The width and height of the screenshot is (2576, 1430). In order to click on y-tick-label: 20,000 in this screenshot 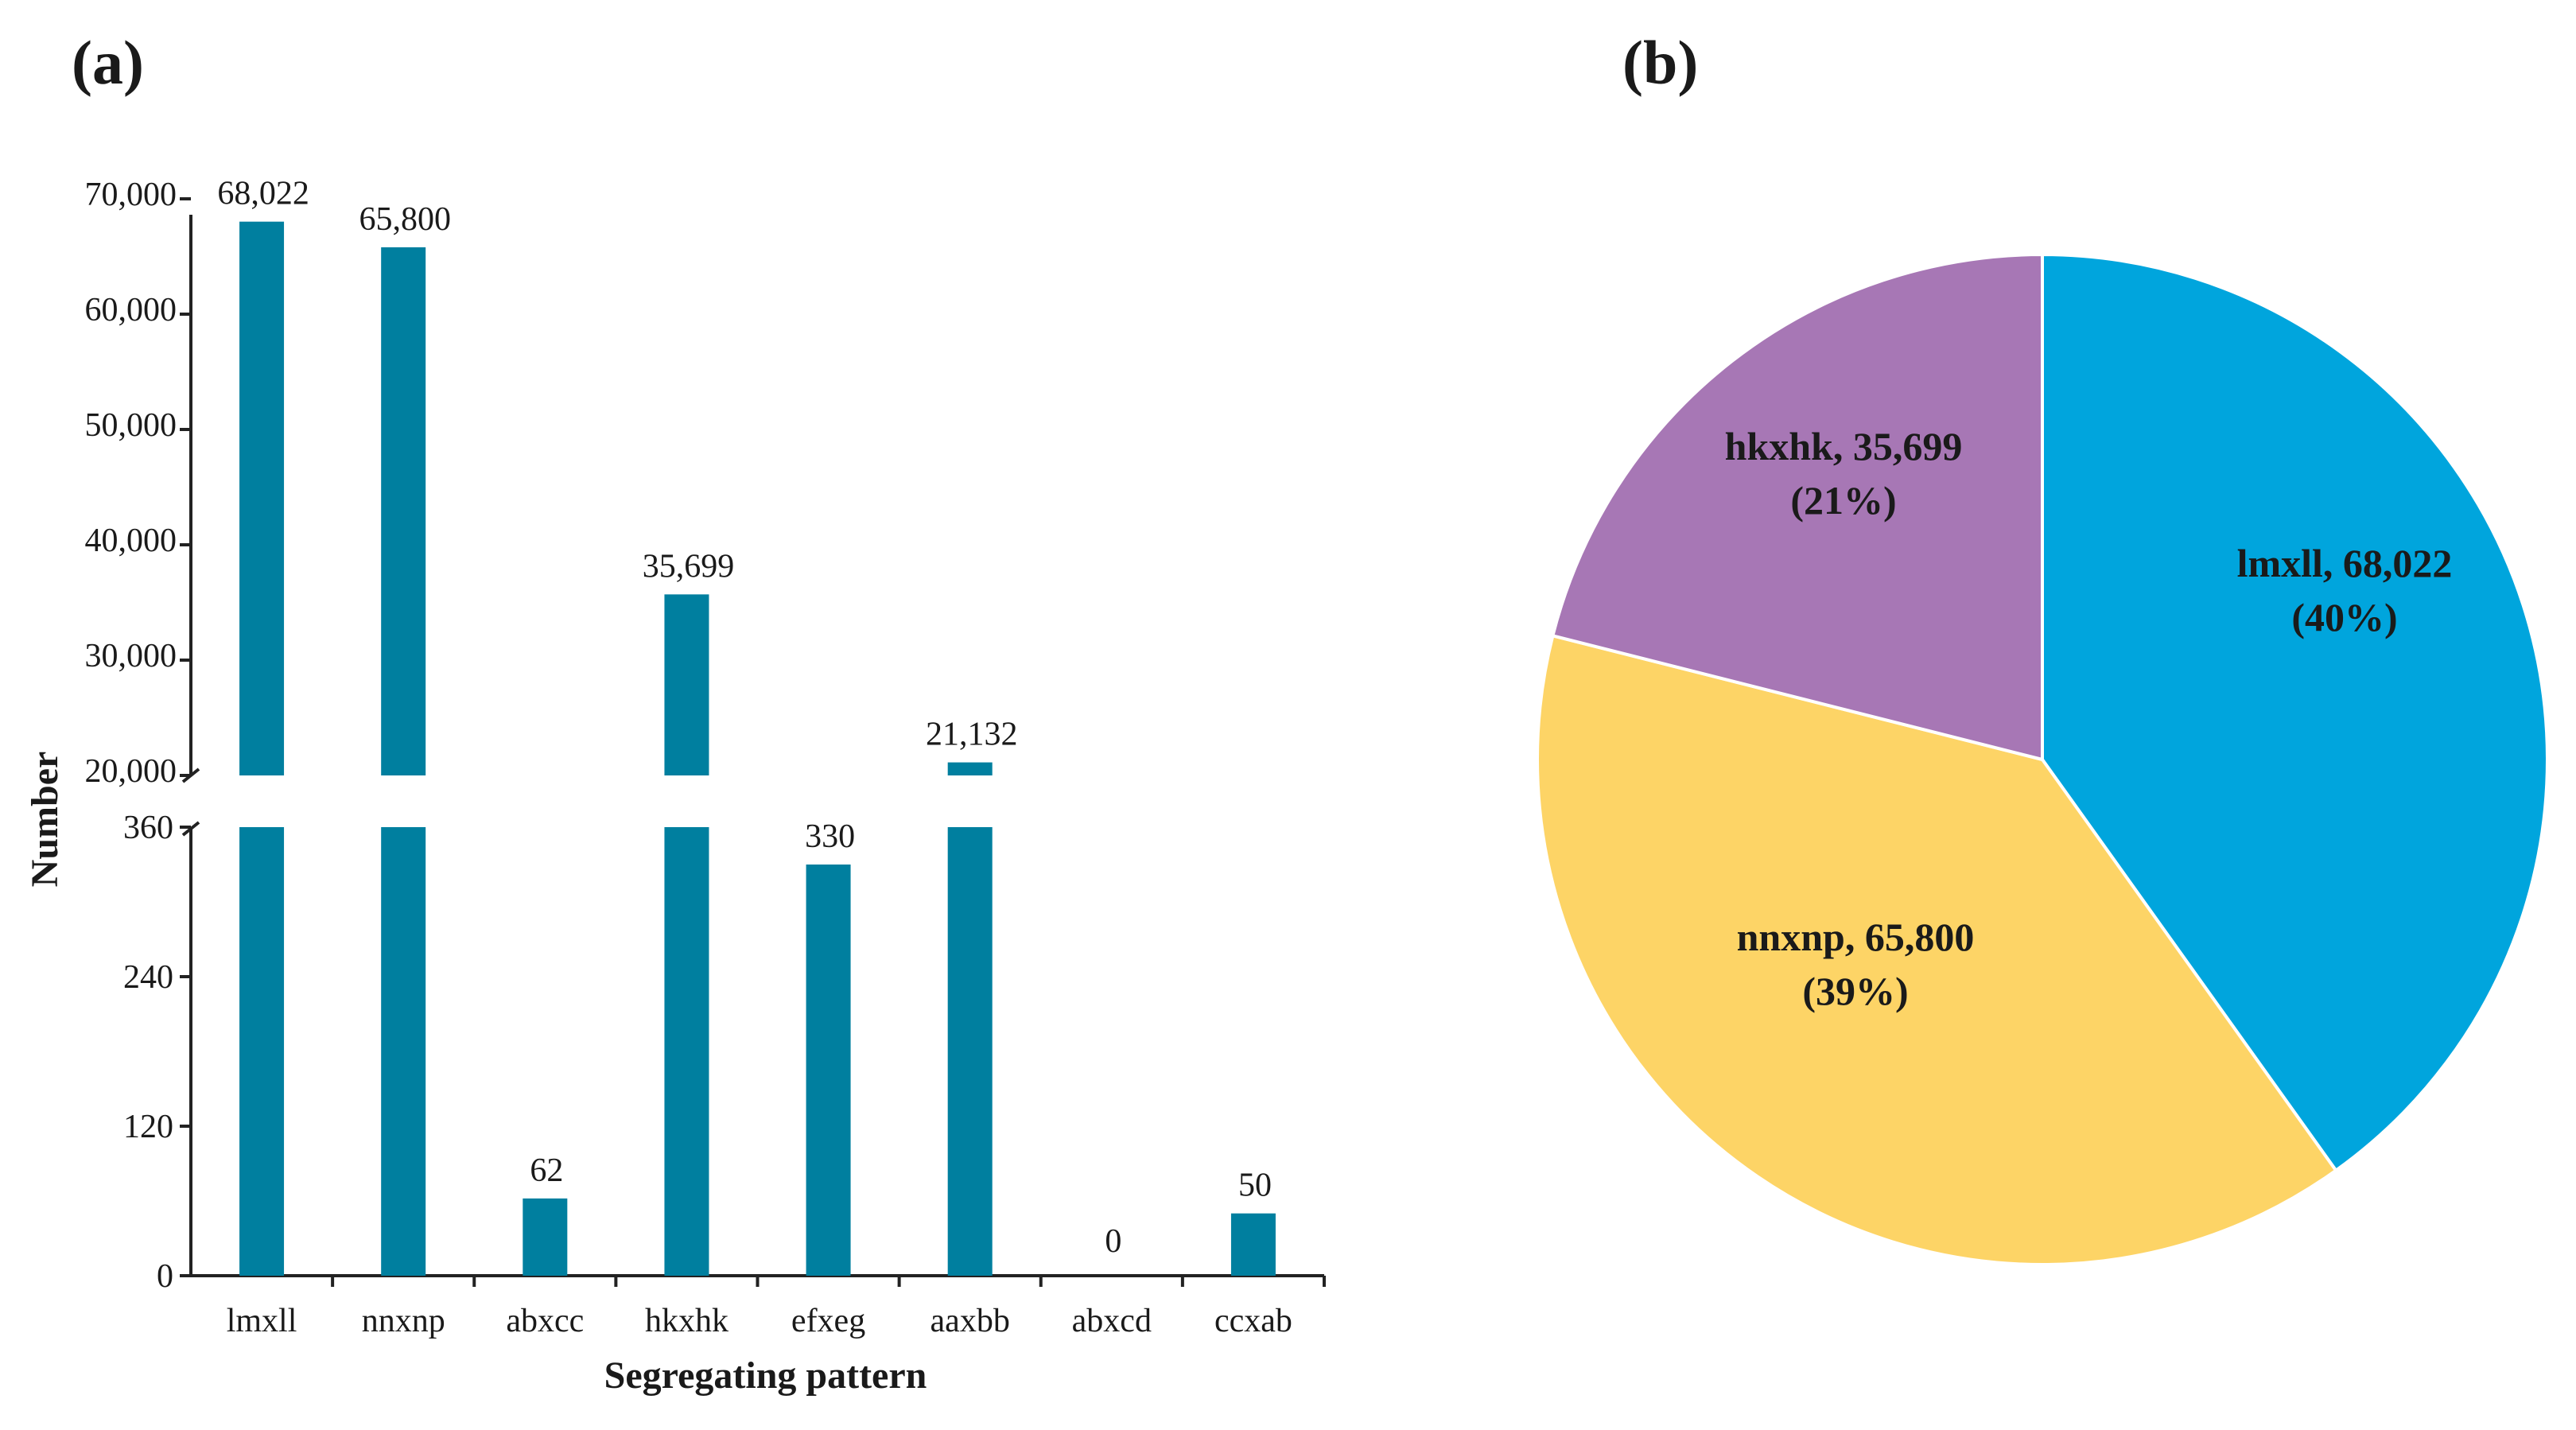, I will do `click(131, 771)`.